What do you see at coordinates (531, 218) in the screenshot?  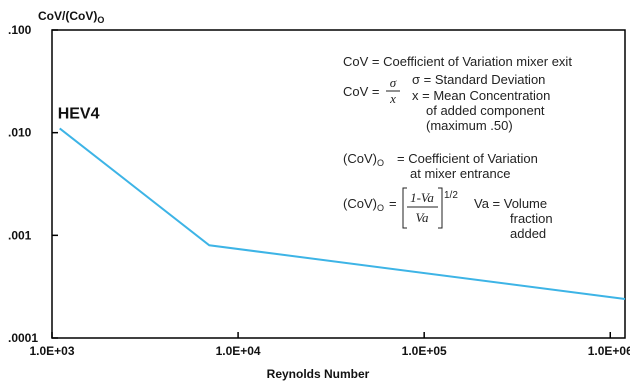 I see `va-definition-line2: fraction` at bounding box center [531, 218].